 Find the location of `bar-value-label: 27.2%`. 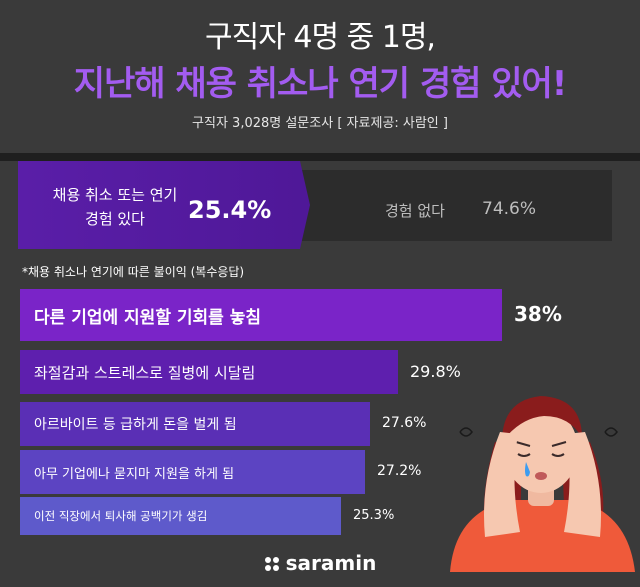

bar-value-label: 27.2% is located at coordinates (399, 470).